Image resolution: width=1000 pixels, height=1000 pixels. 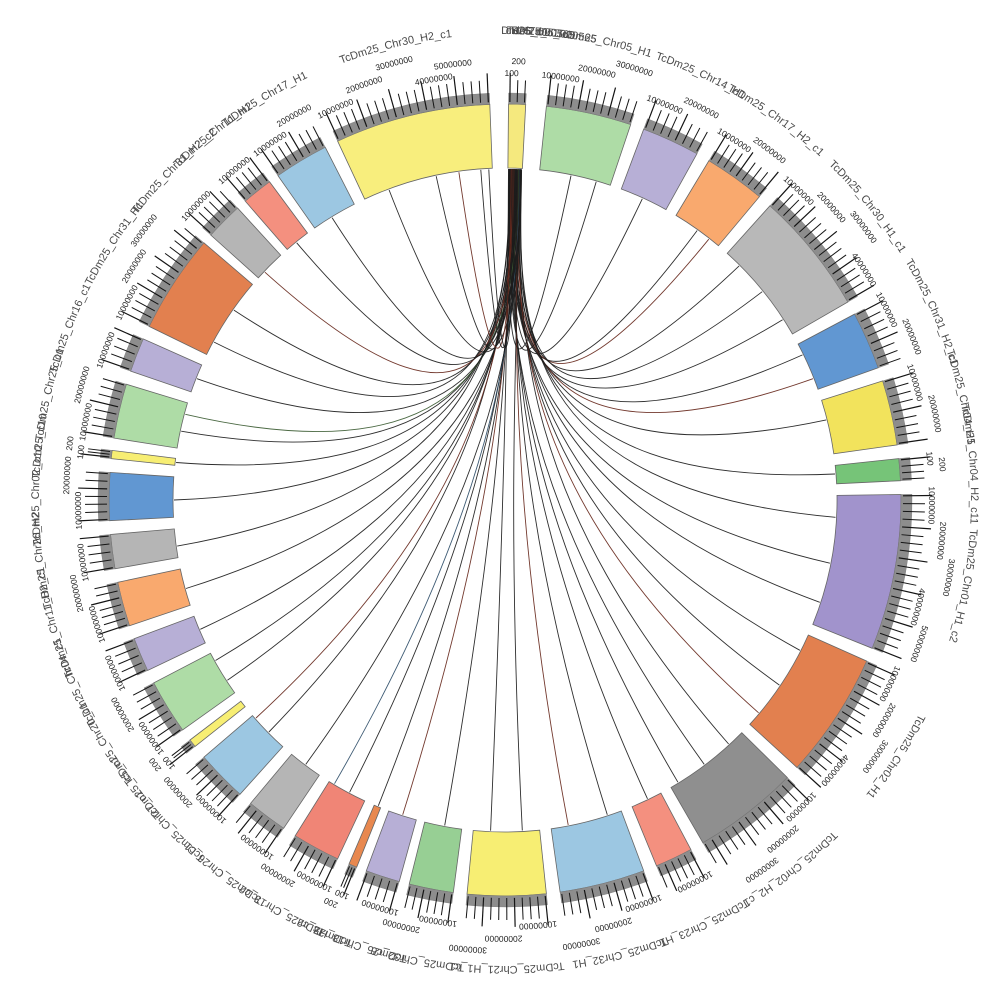 I want to click on tick-label-textpath: 100, so click(x=512, y=73).